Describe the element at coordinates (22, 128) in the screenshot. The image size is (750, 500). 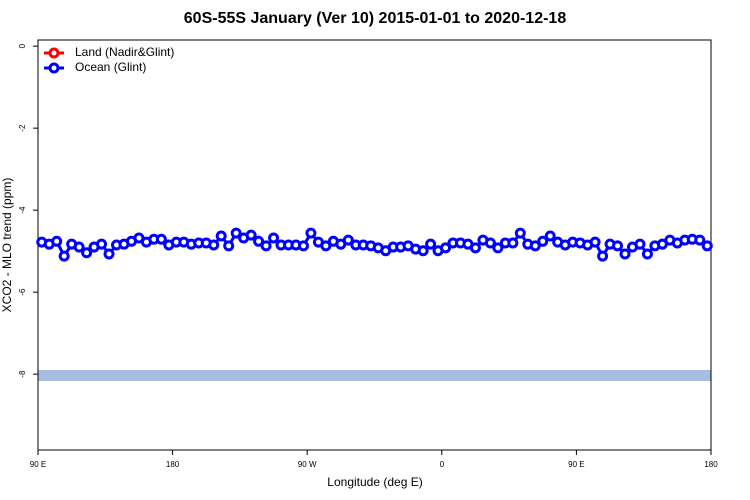
I see `y-tick-label: -2` at that location.